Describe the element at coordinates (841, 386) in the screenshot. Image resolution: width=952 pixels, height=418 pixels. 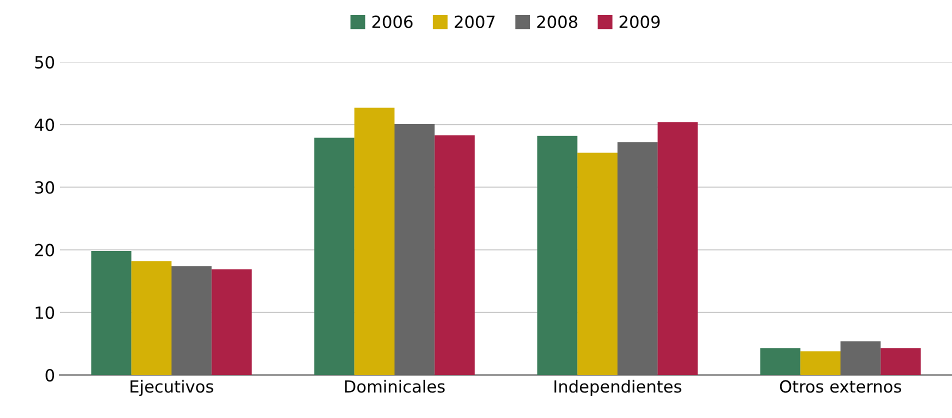
I see `x-tick-label: Otros externos` at that location.